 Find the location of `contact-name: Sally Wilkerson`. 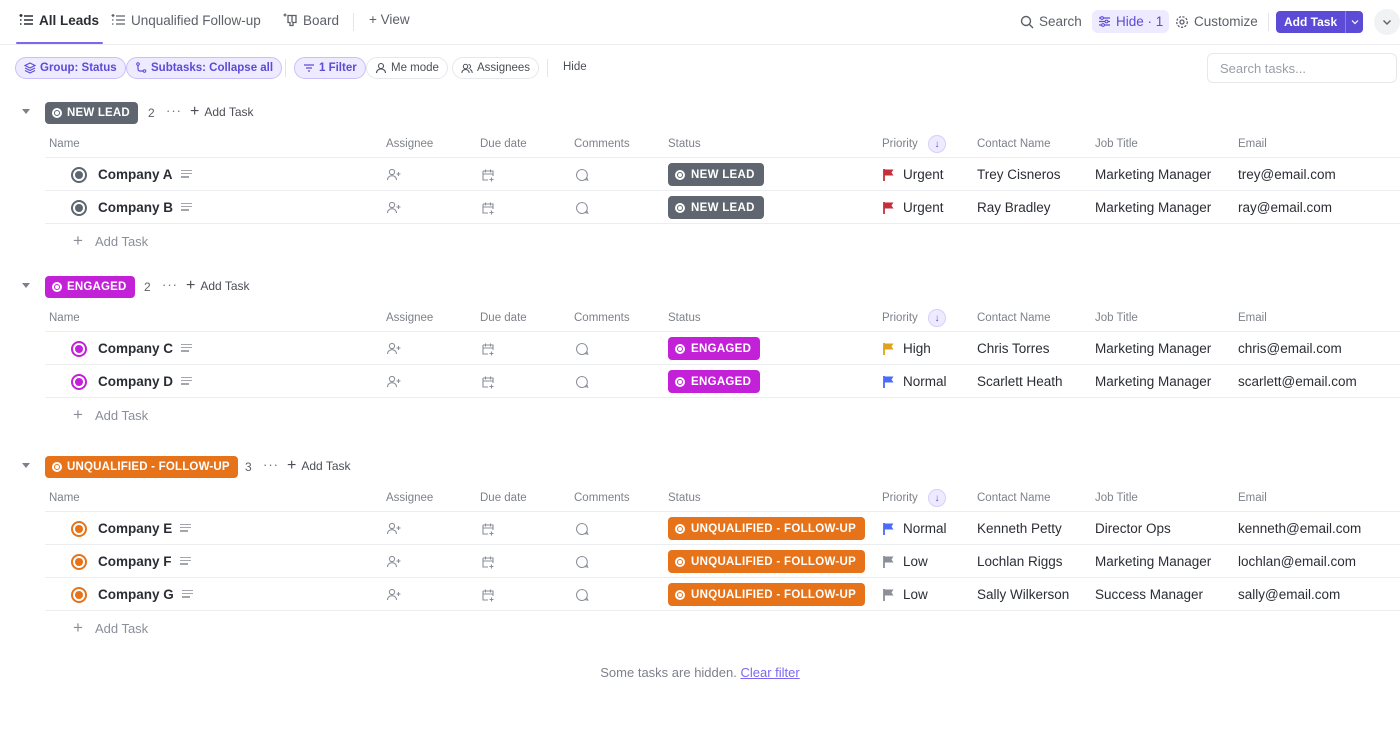

contact-name: Sally Wilkerson is located at coordinates (1023, 594).